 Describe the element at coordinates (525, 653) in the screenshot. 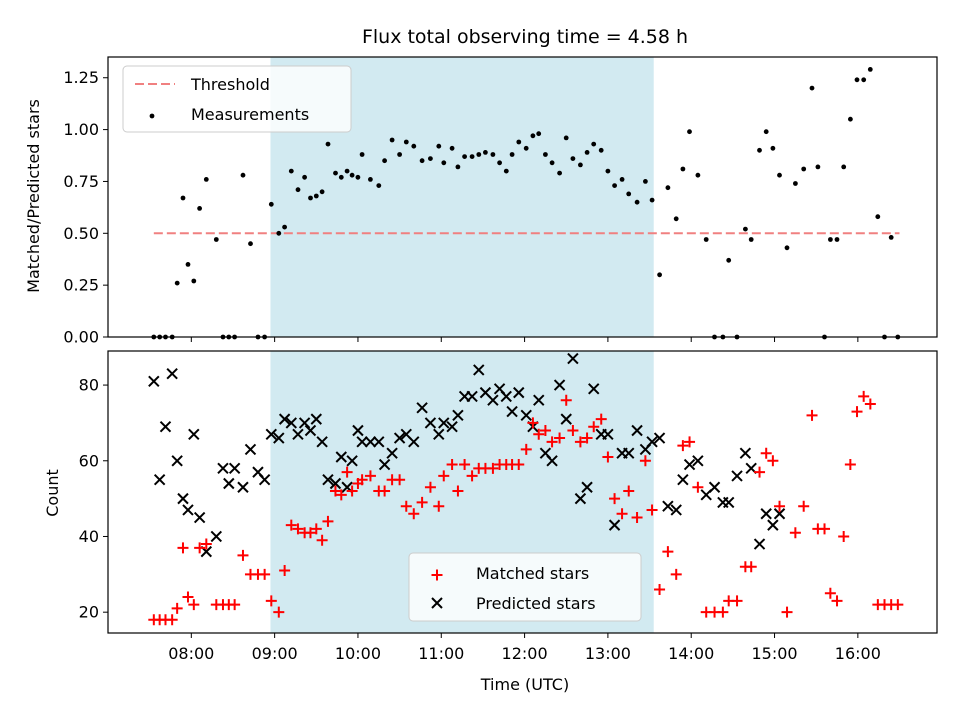

I see `bottom-xtick-label: 12:00` at that location.